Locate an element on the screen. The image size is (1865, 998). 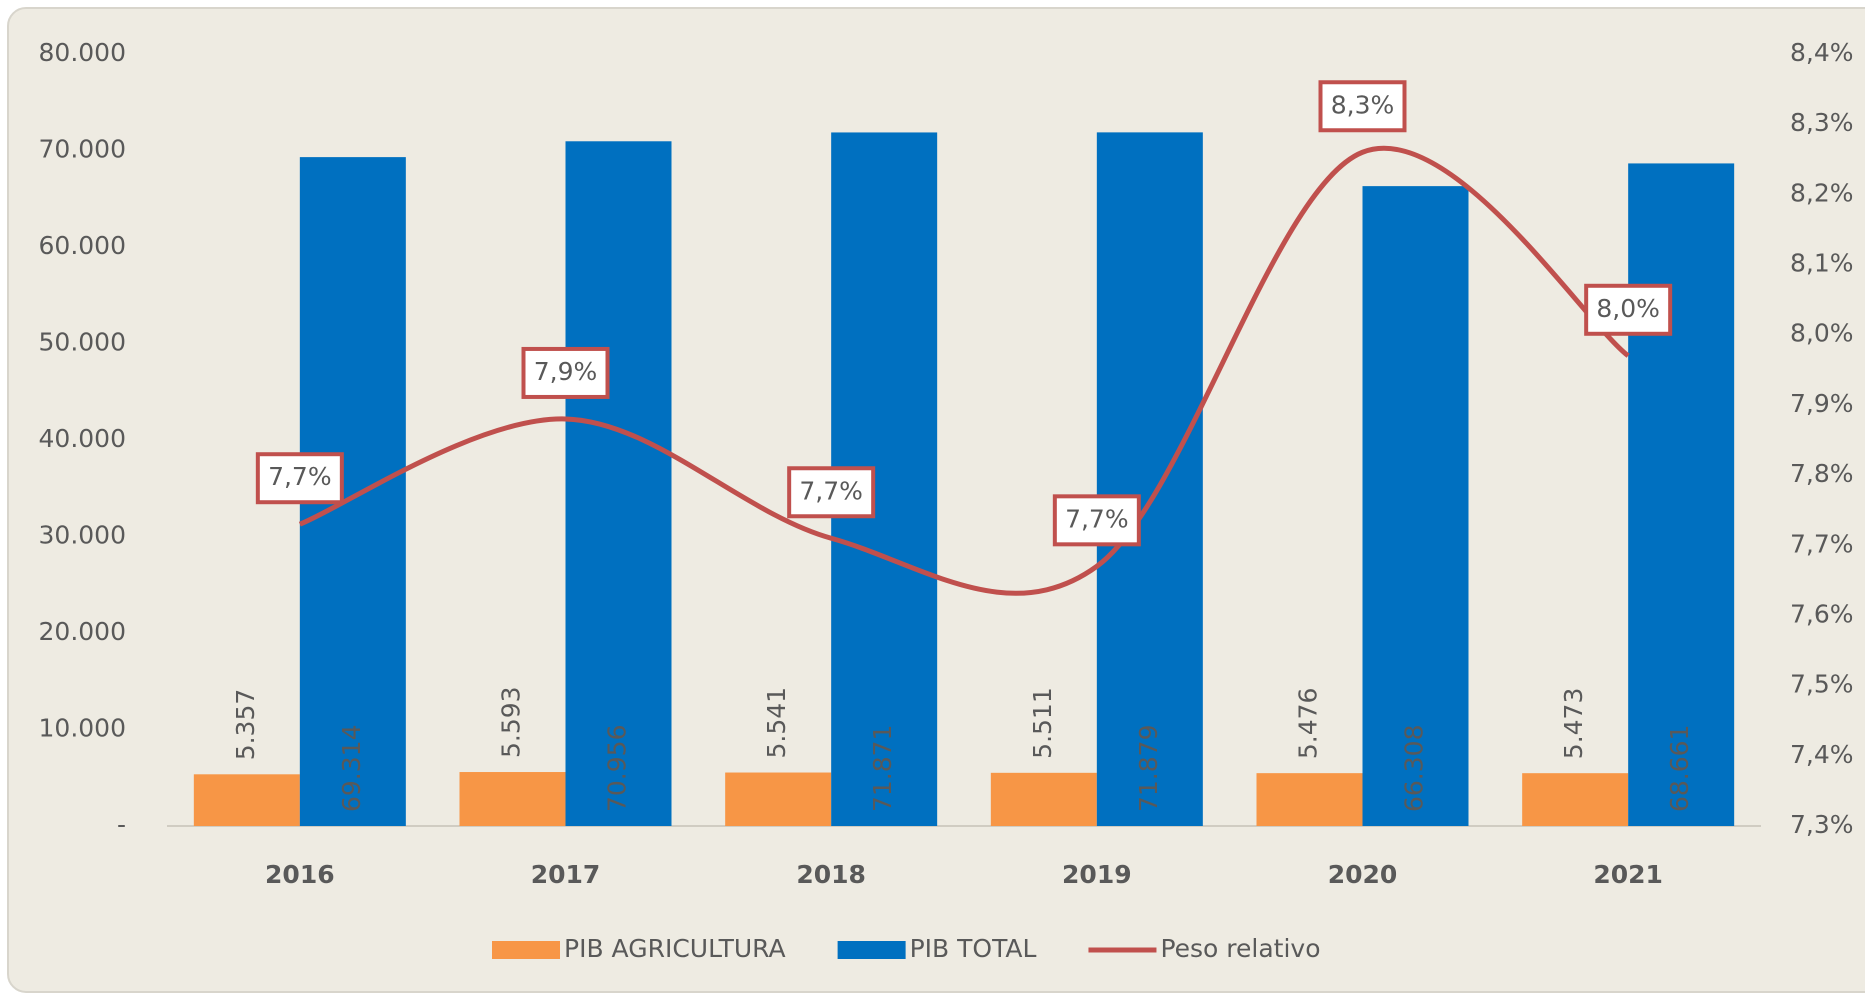
y2-tick-label: 7,9% is located at coordinates (1822, 403).